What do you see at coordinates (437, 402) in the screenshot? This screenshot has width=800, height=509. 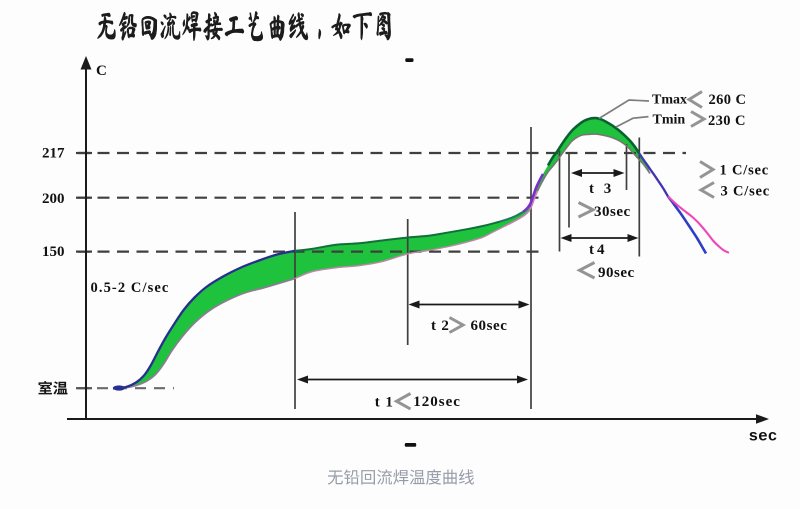 I see `svg-text: 120sec` at bounding box center [437, 402].